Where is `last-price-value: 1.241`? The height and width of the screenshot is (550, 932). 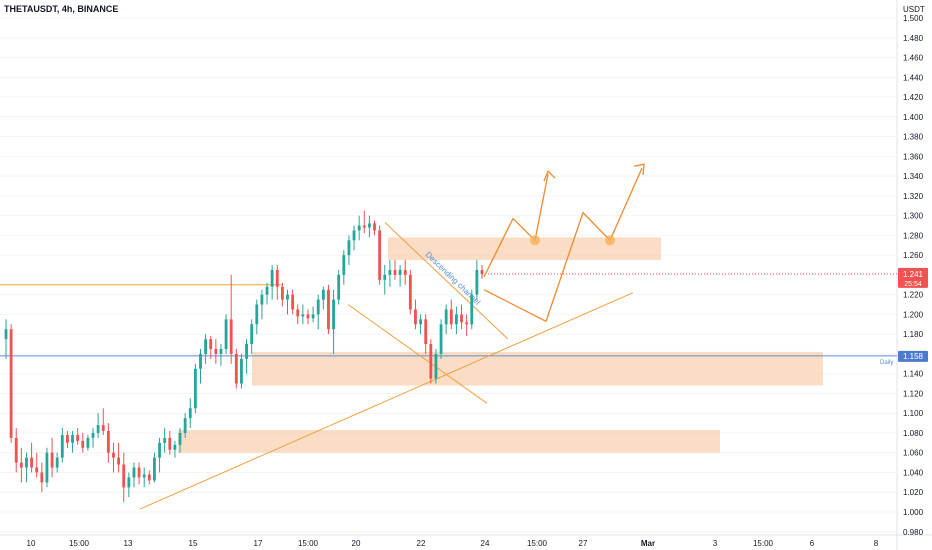
last-price-value: 1.241 is located at coordinates (913, 274).